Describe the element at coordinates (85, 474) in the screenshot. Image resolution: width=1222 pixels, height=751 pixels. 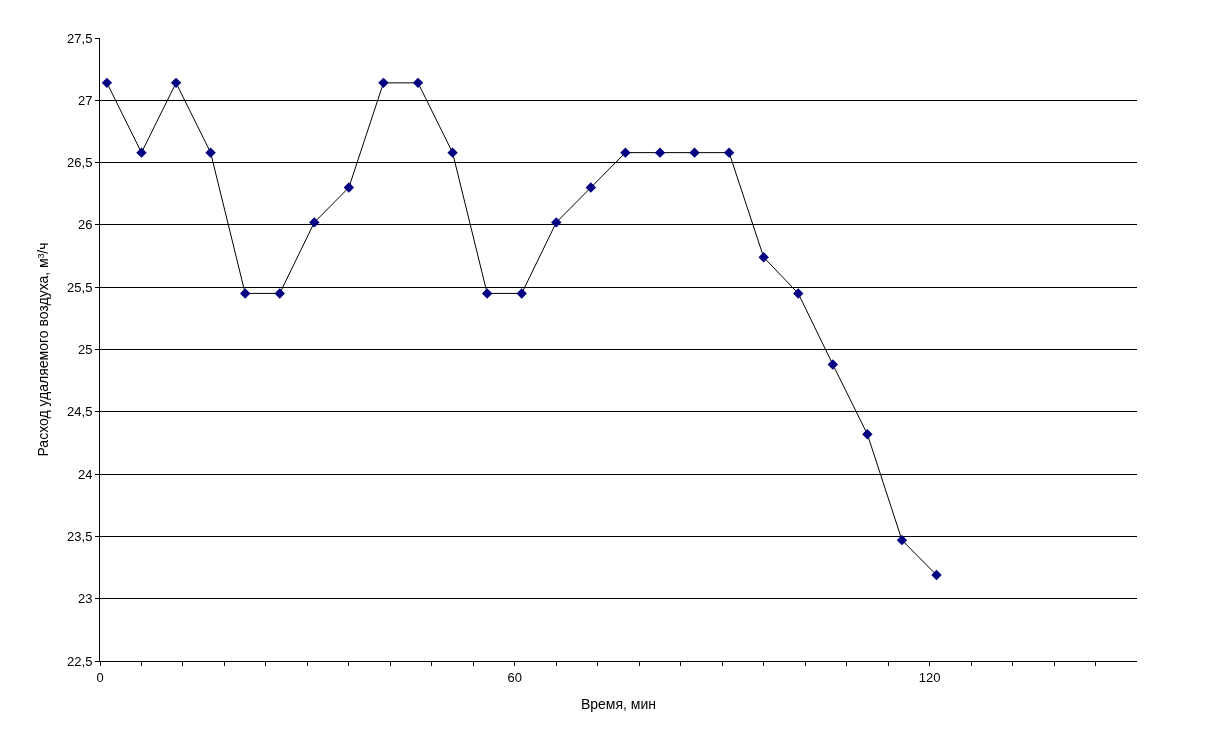
I see `y-tick-label: 24` at that location.